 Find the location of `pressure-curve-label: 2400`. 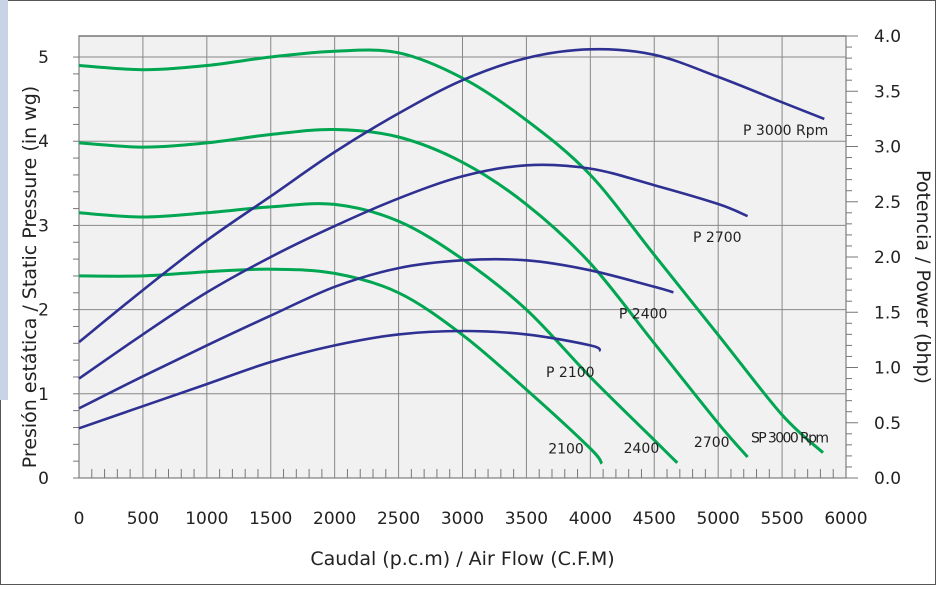

pressure-curve-label: 2400 is located at coordinates (642, 449).